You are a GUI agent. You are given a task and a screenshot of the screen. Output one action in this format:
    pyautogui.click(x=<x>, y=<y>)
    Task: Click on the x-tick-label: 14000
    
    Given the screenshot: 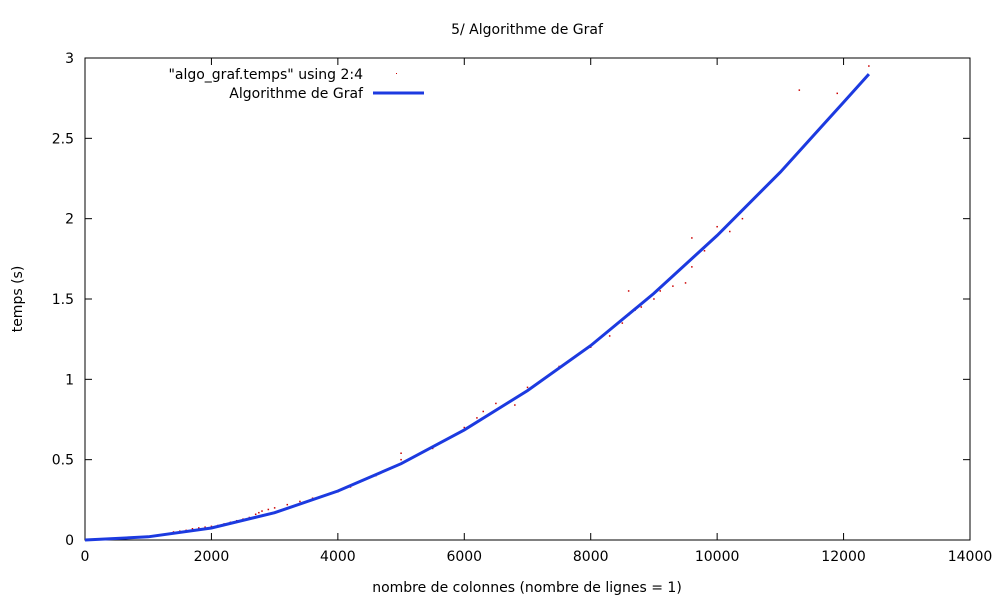 What is the action you would take?
    pyautogui.click(x=970, y=557)
    